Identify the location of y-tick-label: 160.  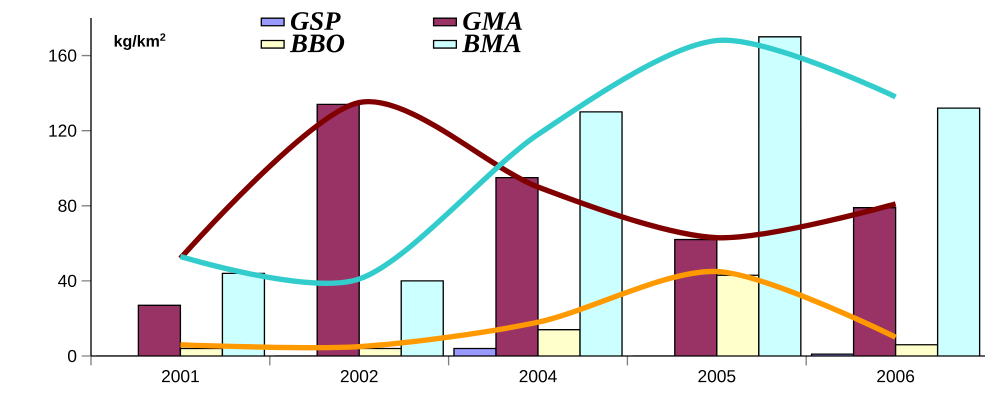
(62, 55).